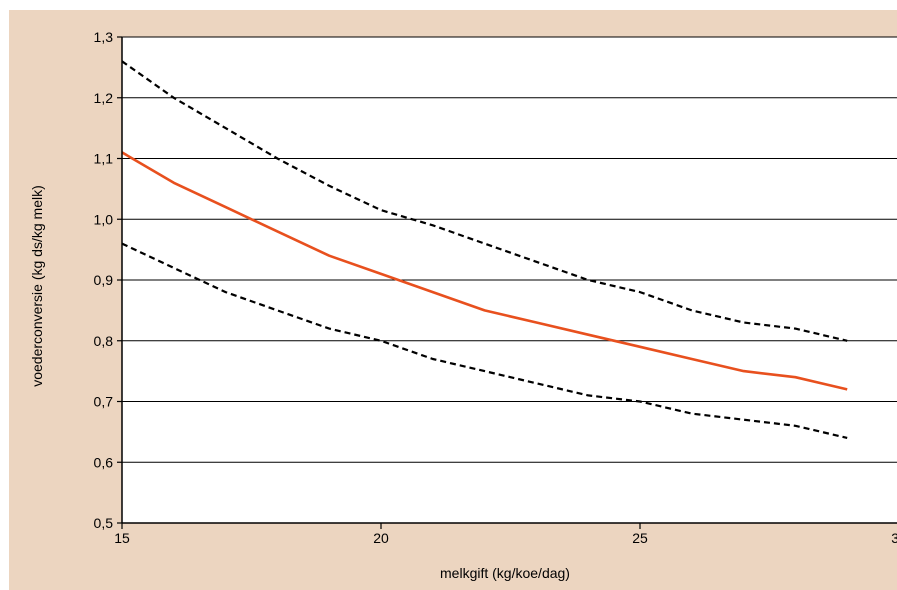 The height and width of the screenshot is (590, 897). Describe the element at coordinates (640, 538) in the screenshot. I see `x-tick-label: 25` at that location.